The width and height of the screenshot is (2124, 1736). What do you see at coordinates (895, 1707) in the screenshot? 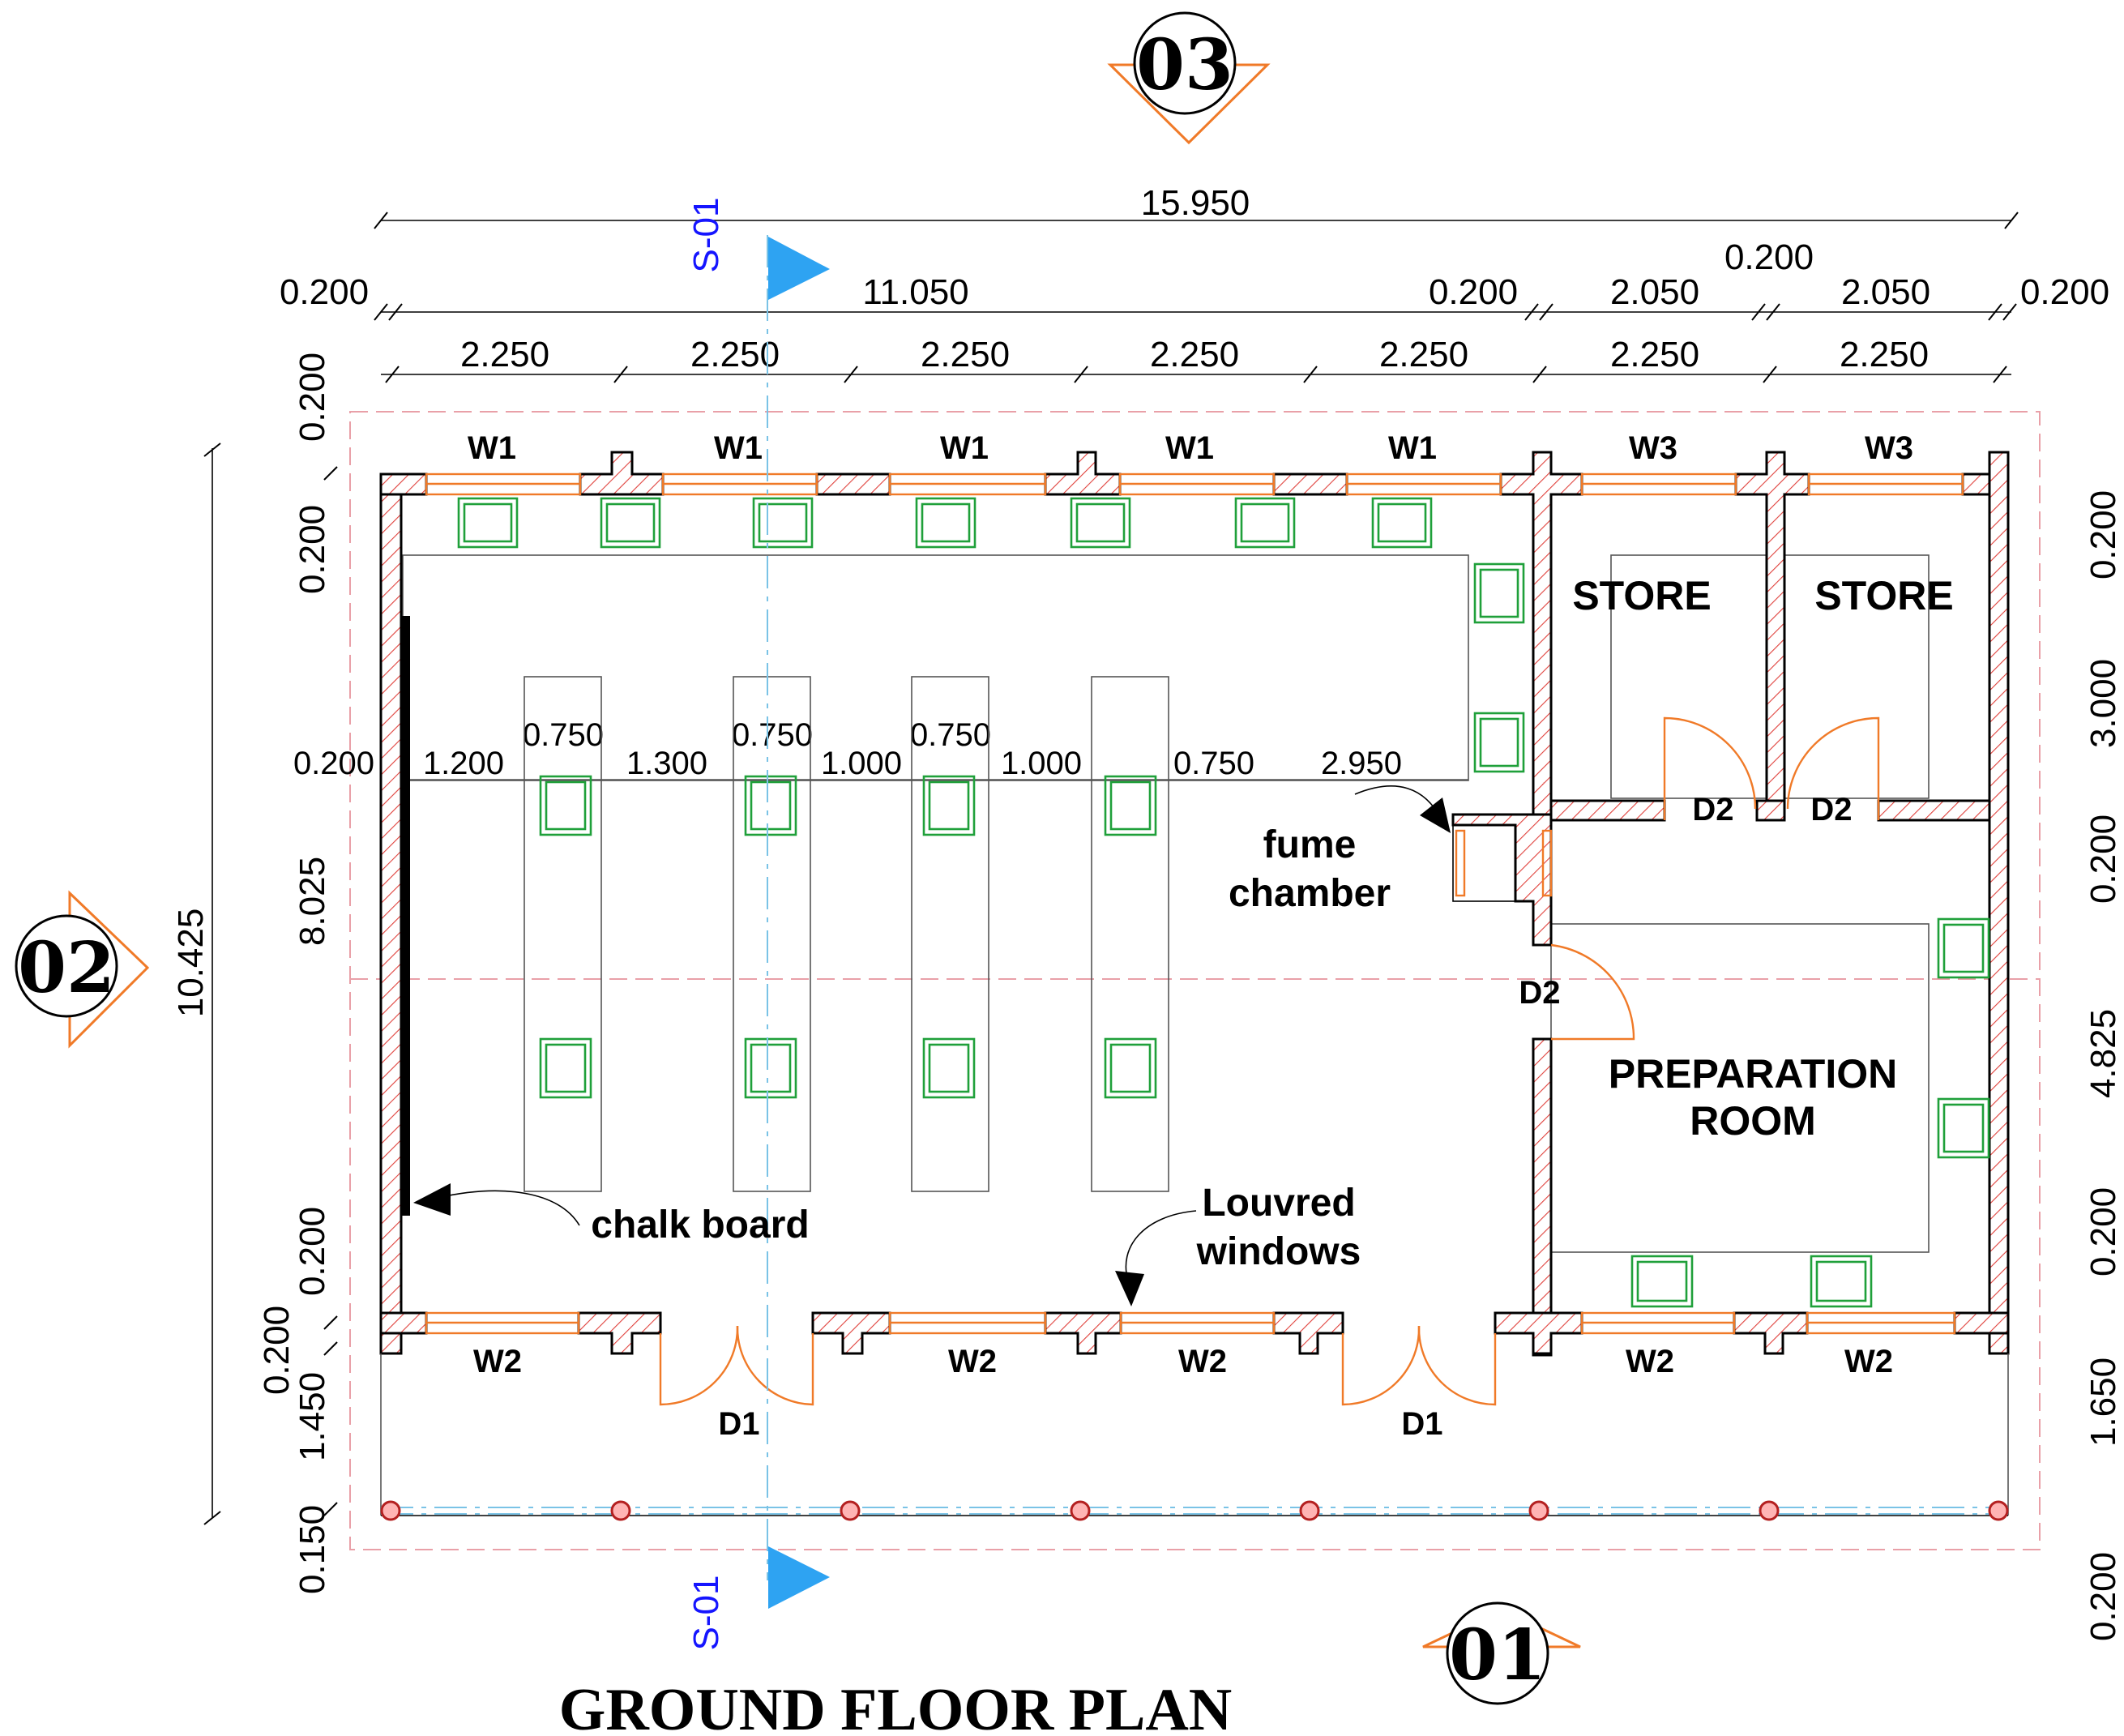
I see `drawing-title: GROUND FLOOR PLAN` at bounding box center [895, 1707].